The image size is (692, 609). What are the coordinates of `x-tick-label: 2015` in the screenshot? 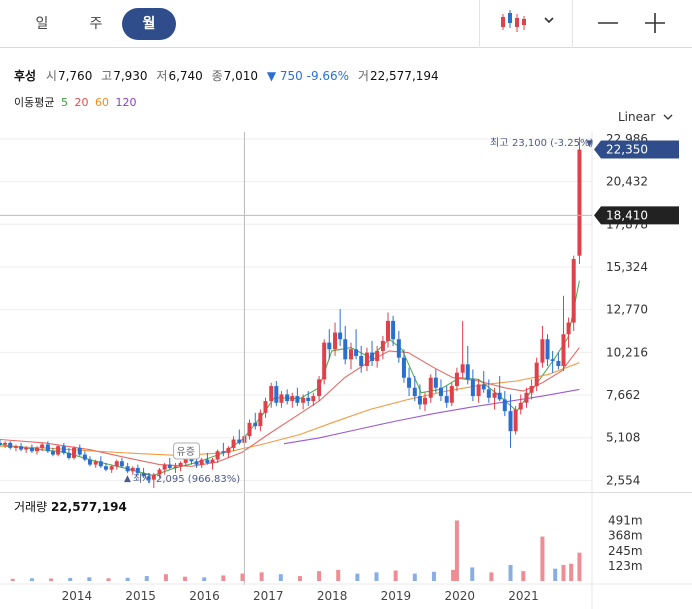 It's located at (140, 596).